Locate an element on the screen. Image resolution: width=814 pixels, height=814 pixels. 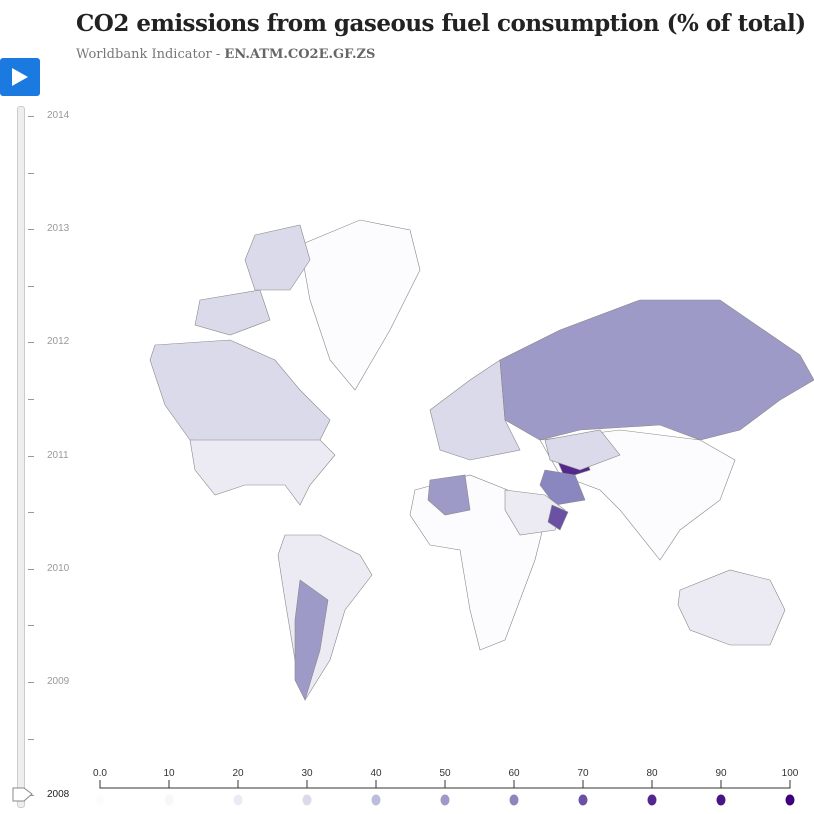
region-algeria is located at coordinates (449, 495).